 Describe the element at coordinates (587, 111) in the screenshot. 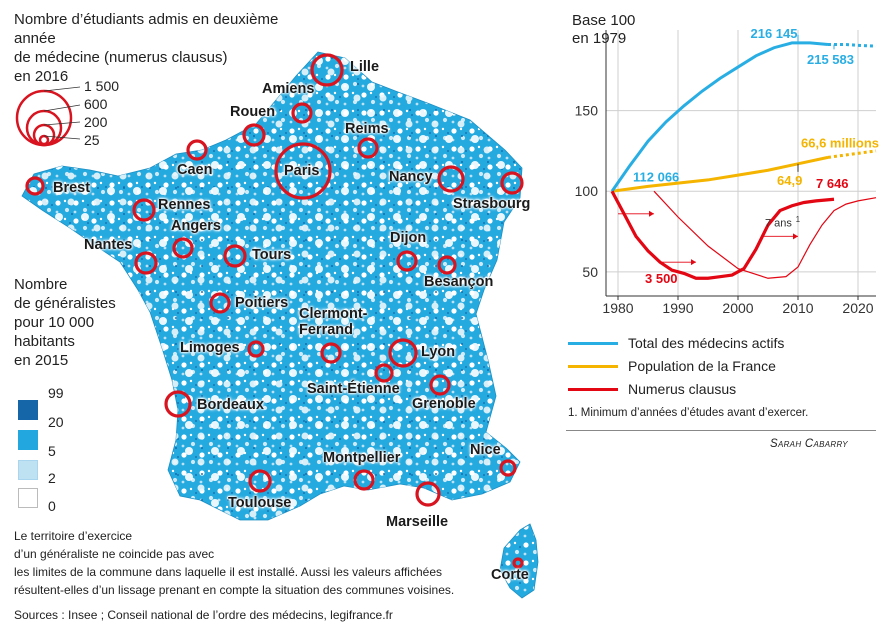

I see `y-tick-label: 150` at that location.